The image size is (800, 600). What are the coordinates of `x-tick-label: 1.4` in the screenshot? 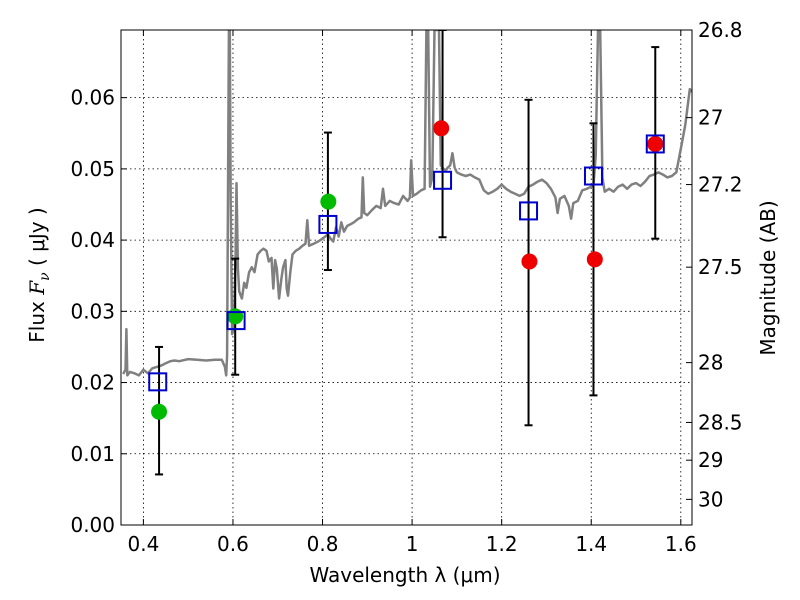 It's located at (591, 544).